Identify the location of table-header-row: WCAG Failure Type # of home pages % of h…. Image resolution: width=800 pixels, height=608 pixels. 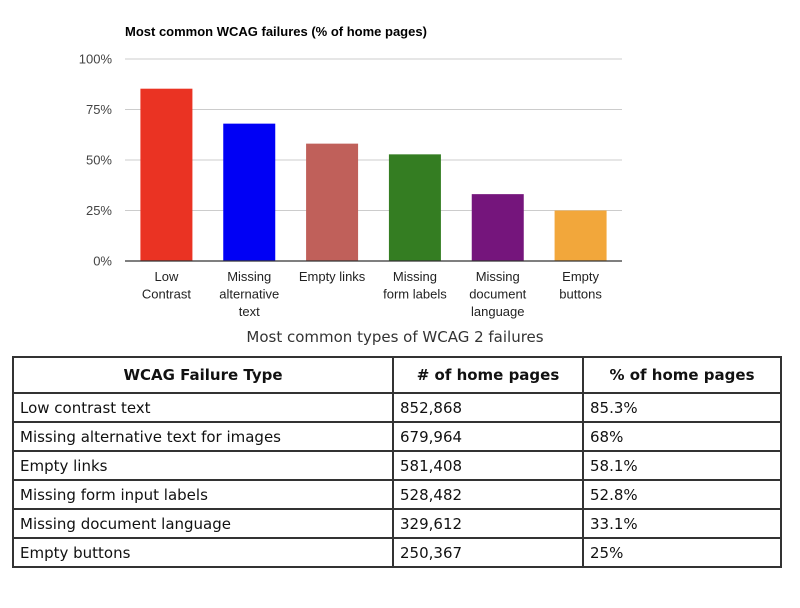
(397, 375).